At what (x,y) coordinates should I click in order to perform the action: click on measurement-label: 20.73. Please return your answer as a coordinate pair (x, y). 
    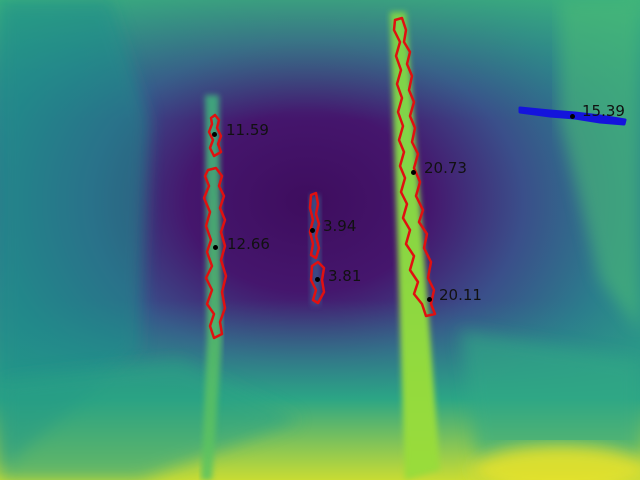
    Looking at the image, I should click on (445, 168).